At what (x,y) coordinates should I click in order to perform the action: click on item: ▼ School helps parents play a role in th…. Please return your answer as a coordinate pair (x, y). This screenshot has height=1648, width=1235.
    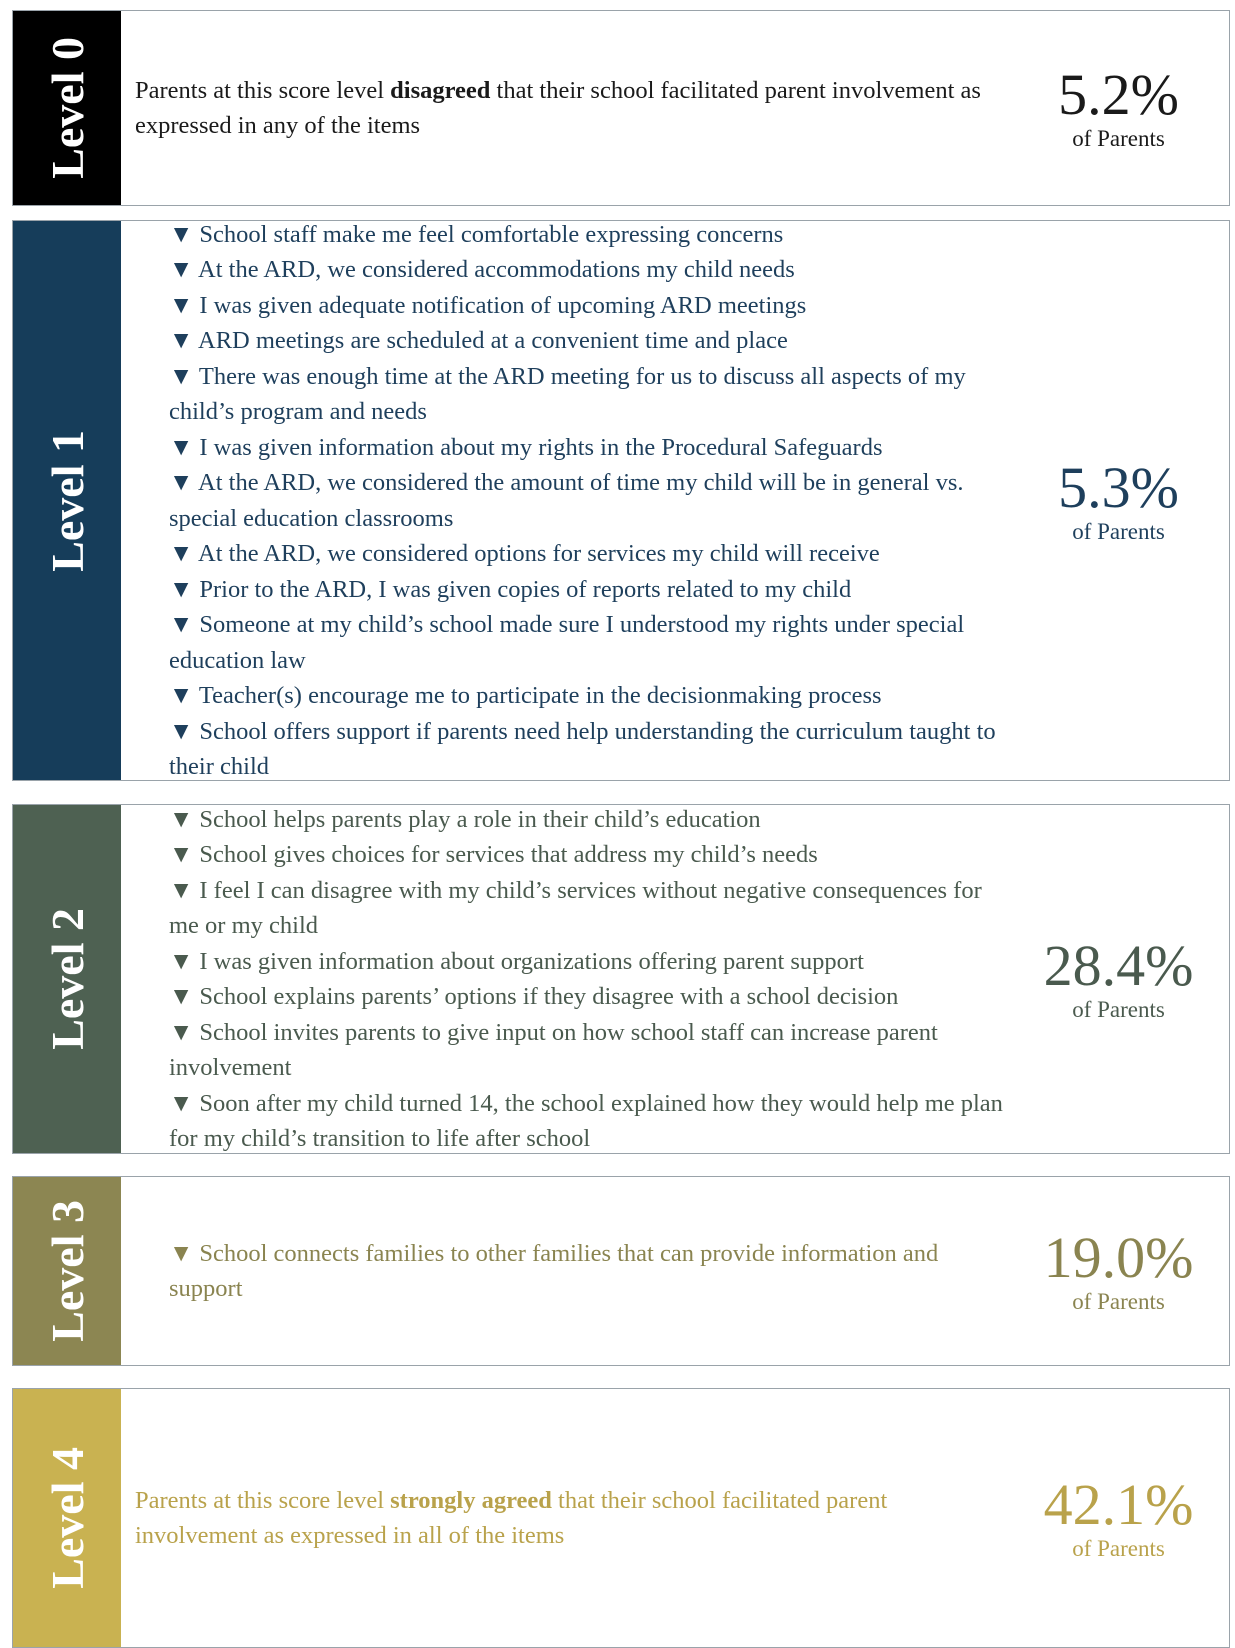
    Looking at the image, I should click on (465, 819).